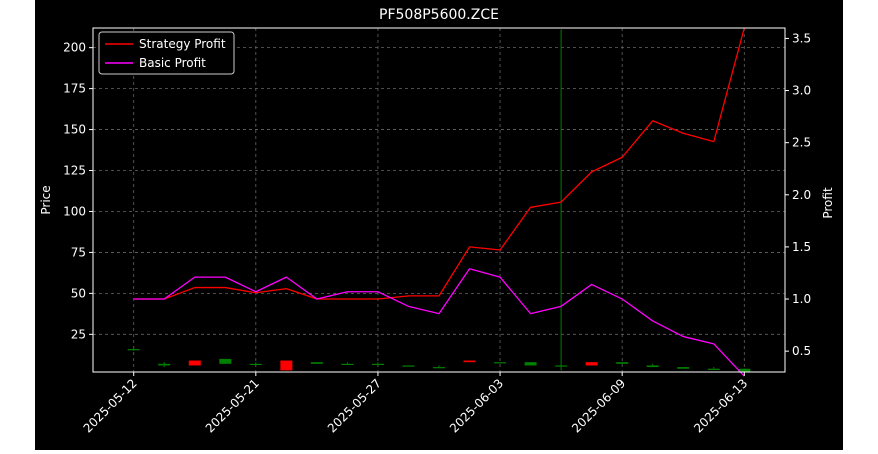  I want to click on right-axis: 0.5 1.0 1.5 2.0 2.5 3.0 3.5, so click(798, 194).